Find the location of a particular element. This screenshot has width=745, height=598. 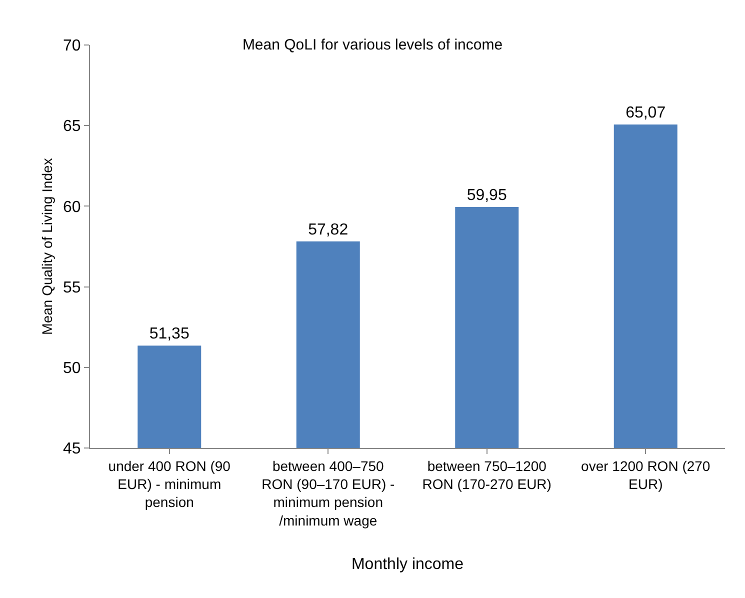

data-label: 65,07 is located at coordinates (646, 113).